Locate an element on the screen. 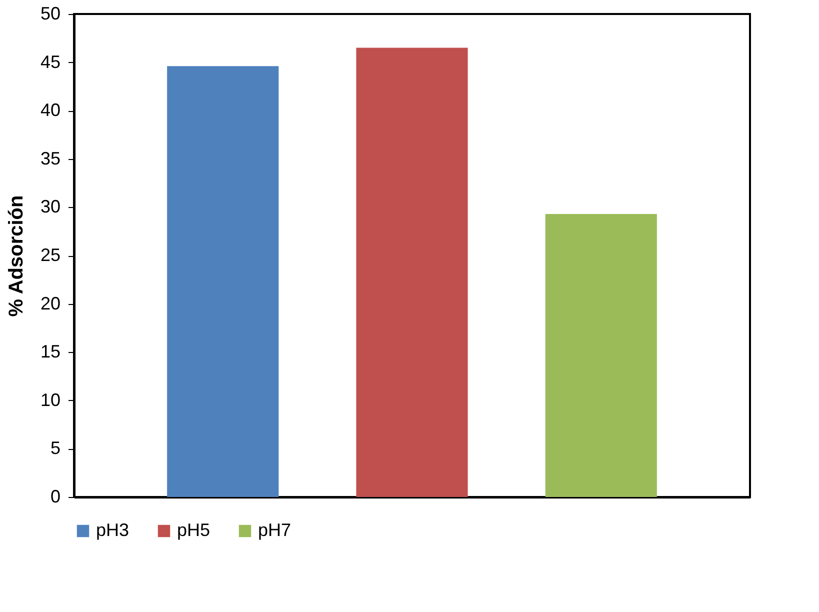  legend-label: pH7 is located at coordinates (275, 530).